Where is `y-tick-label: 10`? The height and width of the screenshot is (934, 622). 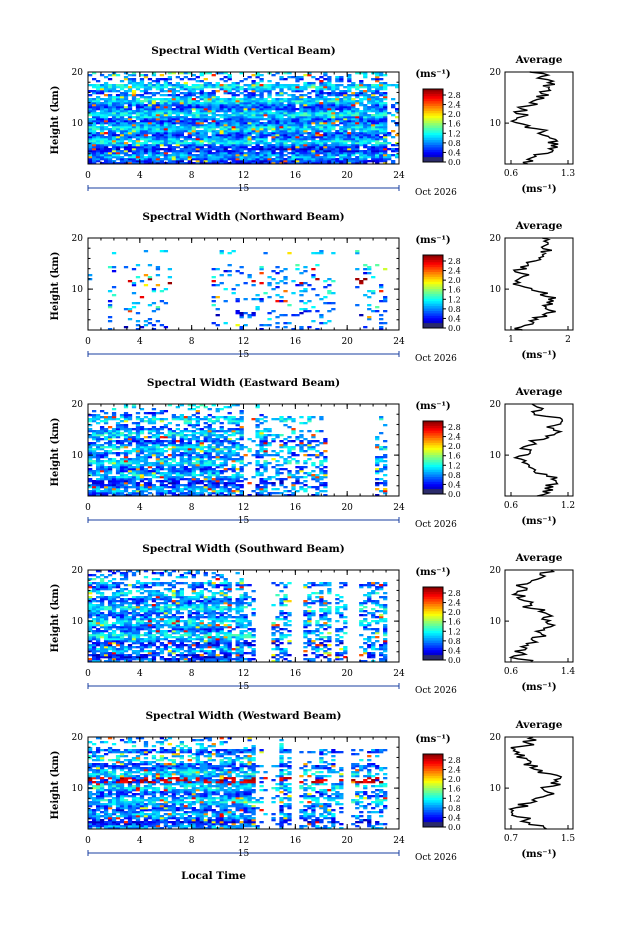 y-tick-label: 10 is located at coordinates (78, 124).